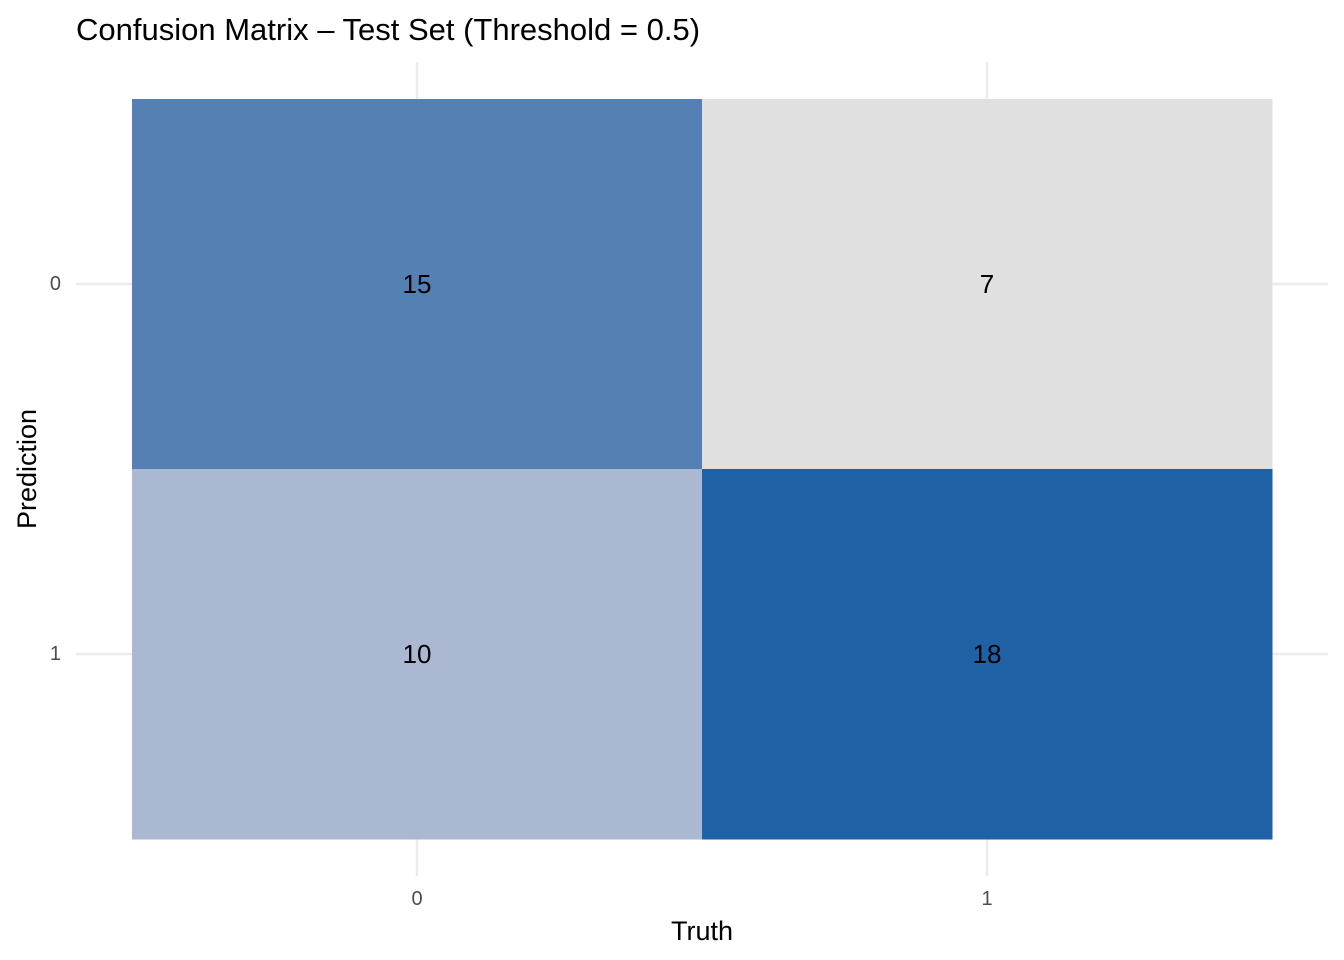  What do you see at coordinates (416, 899) in the screenshot?
I see `x-tick-label-0: 0` at bounding box center [416, 899].